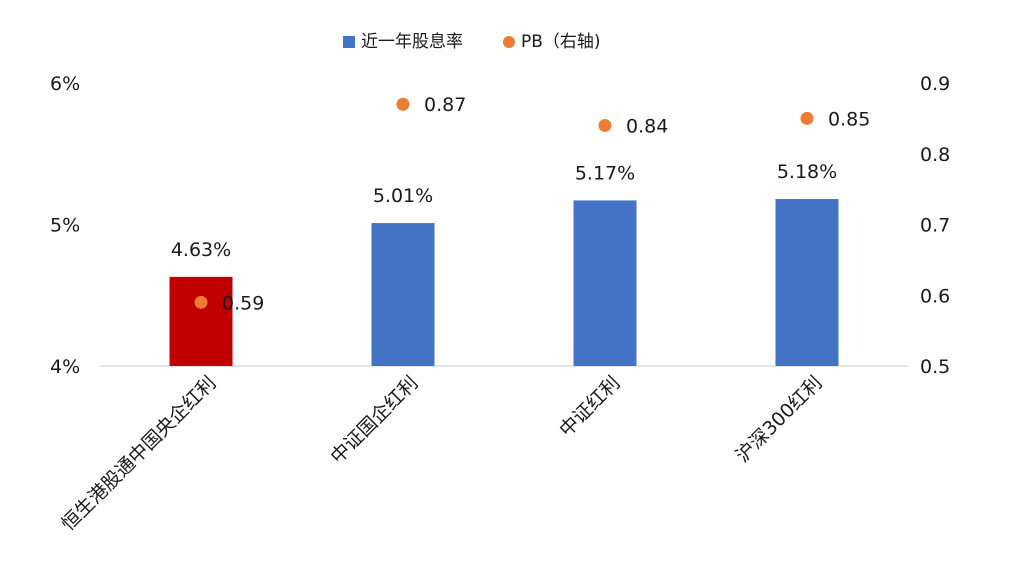 The width and height of the screenshot is (1020, 584). What do you see at coordinates (935, 155) in the screenshot?
I see `y-right-tick-label: 0.8` at bounding box center [935, 155].